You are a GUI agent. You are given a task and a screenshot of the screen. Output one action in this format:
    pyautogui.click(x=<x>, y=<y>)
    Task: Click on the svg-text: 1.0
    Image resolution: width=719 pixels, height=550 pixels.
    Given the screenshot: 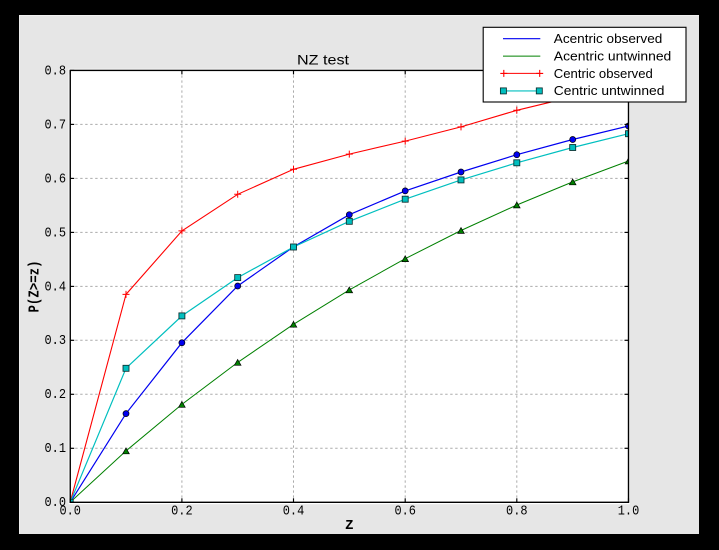 What is the action you would take?
    pyautogui.click(x=629, y=512)
    